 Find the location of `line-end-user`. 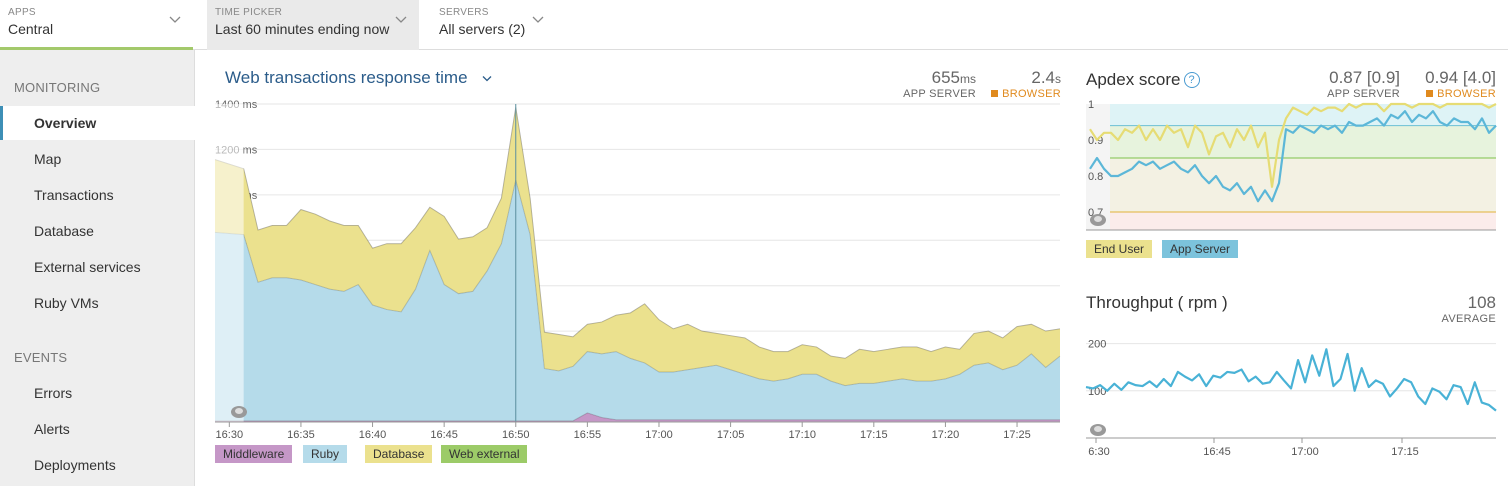

line-end-user is located at coordinates (1293, 145).